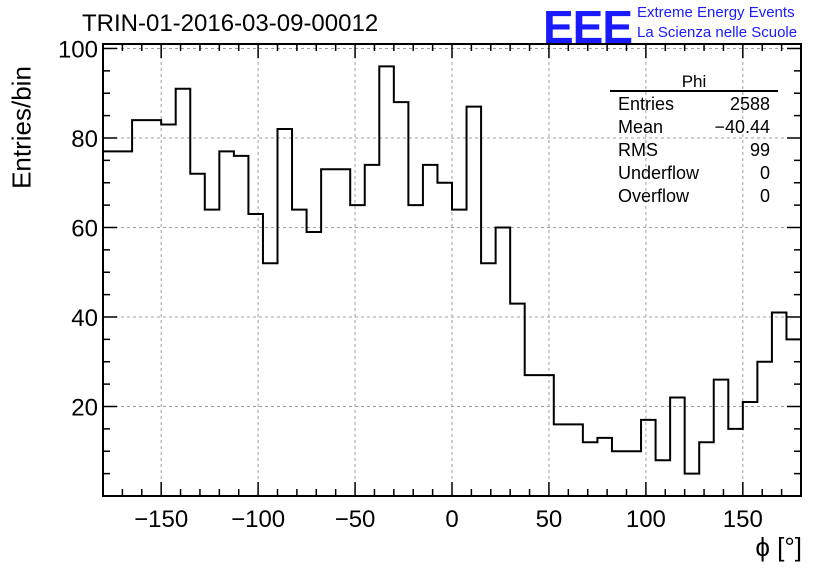 The width and height of the screenshot is (836, 572). What do you see at coordinates (258, 519) in the screenshot?
I see `x-tick-label: −100` at bounding box center [258, 519].